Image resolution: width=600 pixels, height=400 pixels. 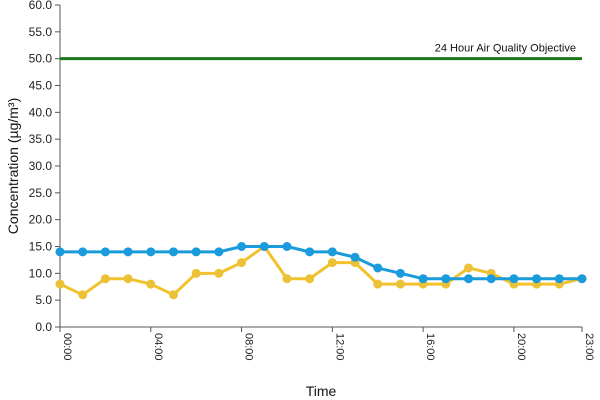 I want to click on y-axis-title: Concentration (µg/m³), so click(x=13, y=166).